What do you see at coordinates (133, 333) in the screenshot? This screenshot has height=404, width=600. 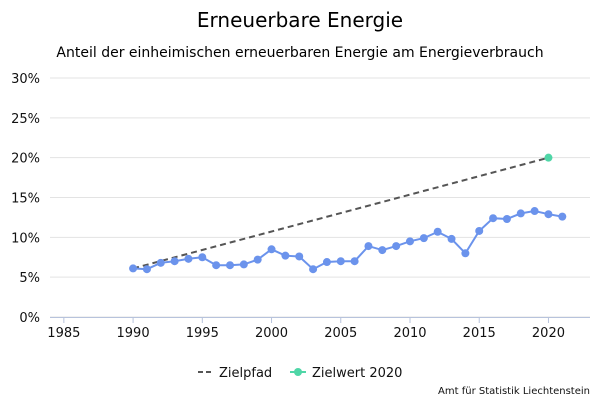 I see `x-tick-label: 1990` at bounding box center [133, 333].